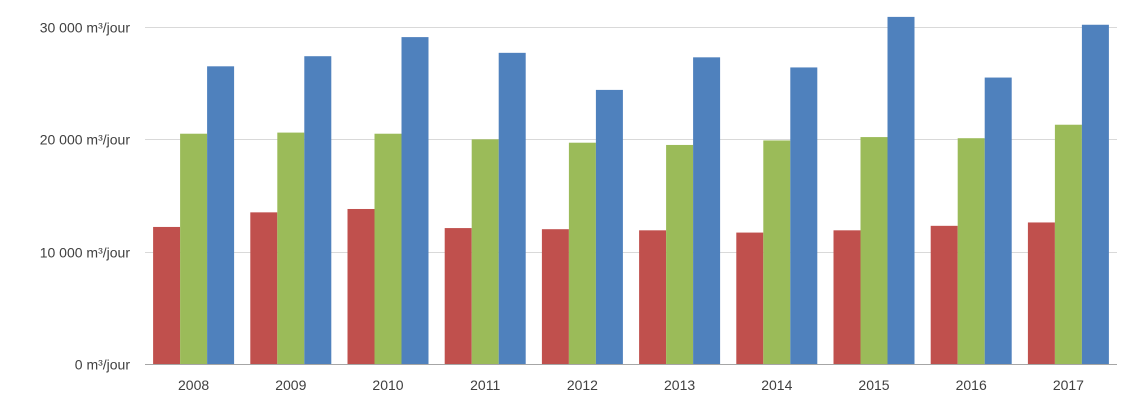 This screenshot has width=1141, height=418. Describe the element at coordinates (971, 385) in the screenshot. I see `x-tick-label: 2016` at that location.